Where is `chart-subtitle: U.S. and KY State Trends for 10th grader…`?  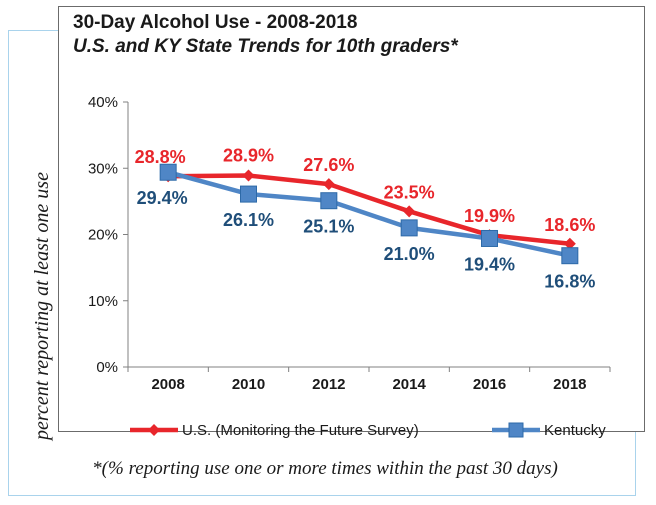 chart-subtitle: U.S. and KY State Trends for 10th grader… is located at coordinates (265, 46).